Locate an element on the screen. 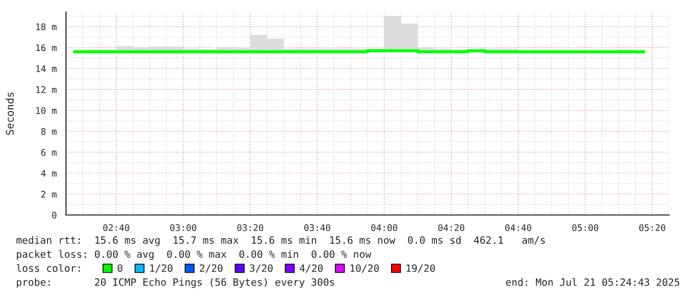 This screenshot has width=697, height=297. legend-label: 4/20 is located at coordinates (311, 268).